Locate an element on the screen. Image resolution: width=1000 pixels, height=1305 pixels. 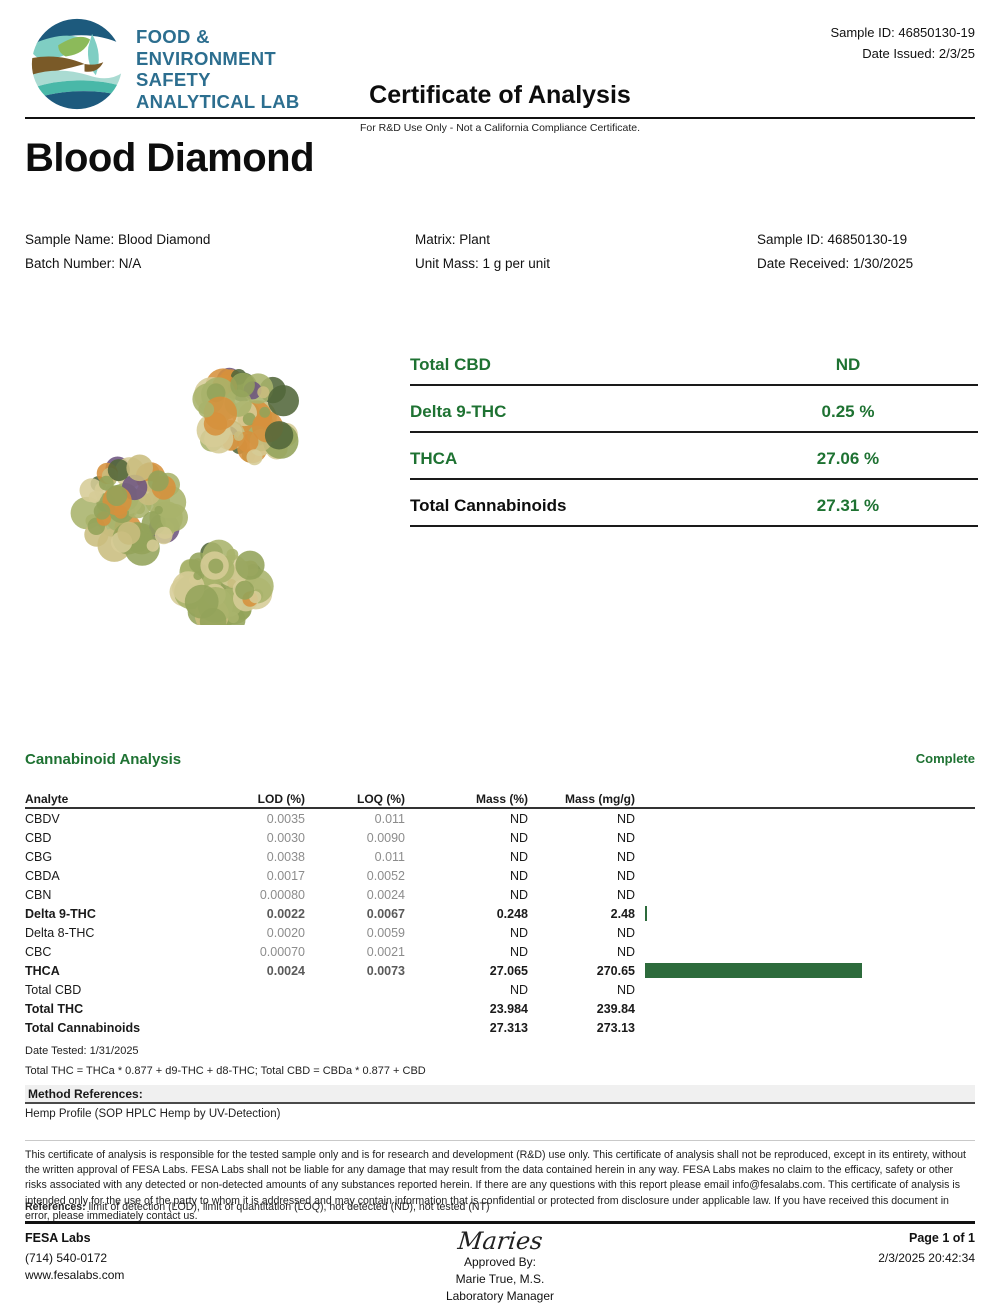
cell-loq: 0.0021 is located at coordinates (385, 951).